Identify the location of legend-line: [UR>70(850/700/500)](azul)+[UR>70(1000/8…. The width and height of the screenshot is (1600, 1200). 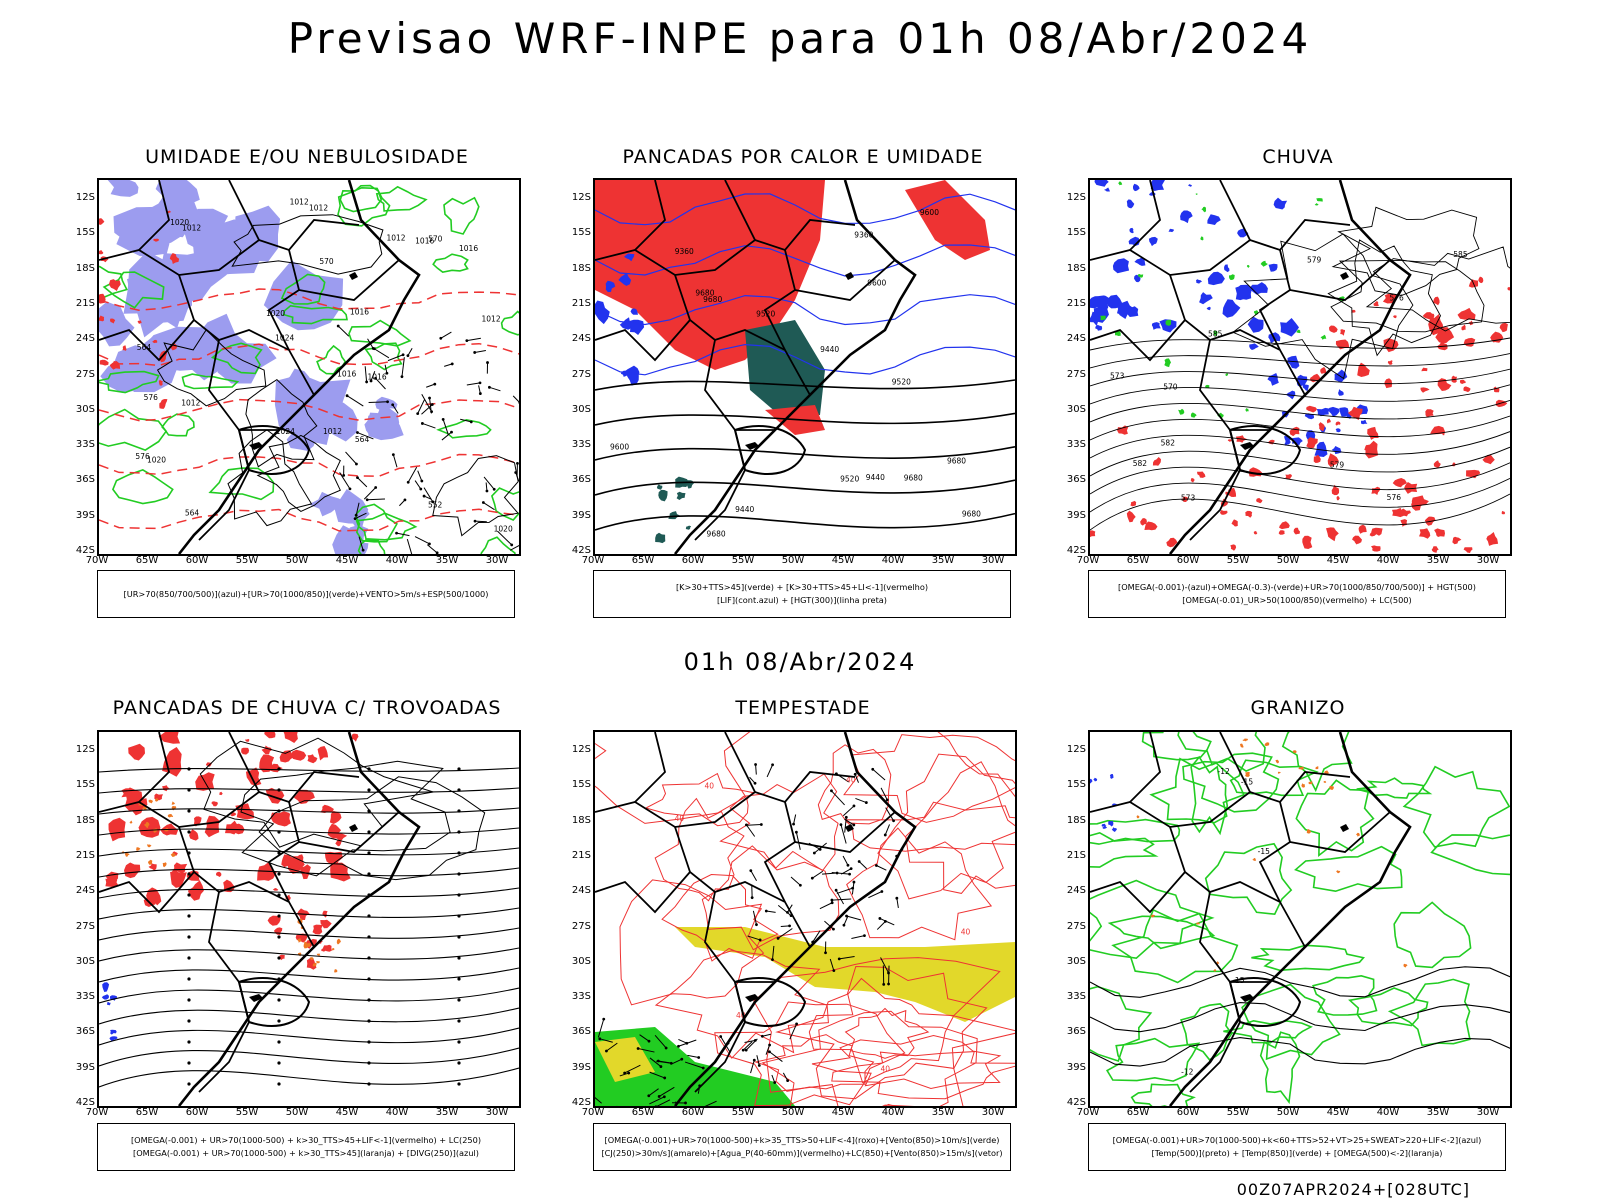
(306, 593).